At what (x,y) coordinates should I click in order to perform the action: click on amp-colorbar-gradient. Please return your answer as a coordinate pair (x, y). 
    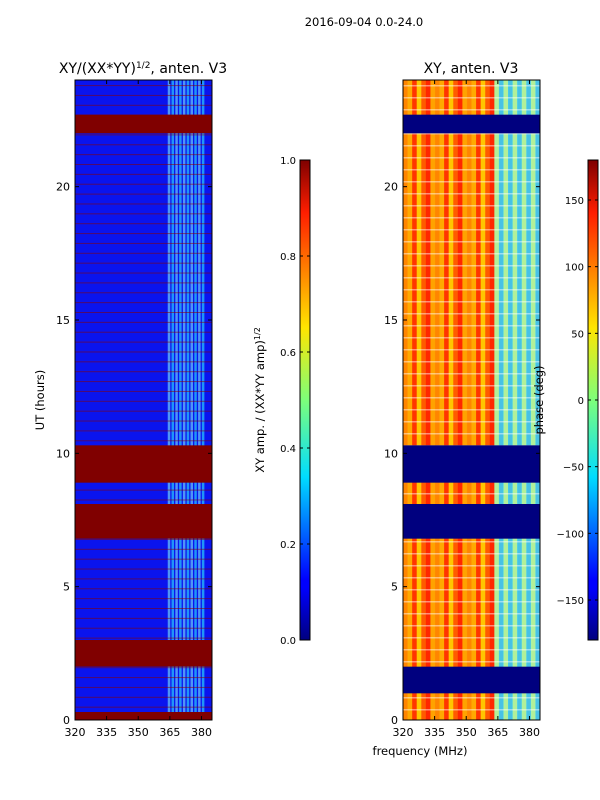
    Looking at the image, I should click on (305, 400).